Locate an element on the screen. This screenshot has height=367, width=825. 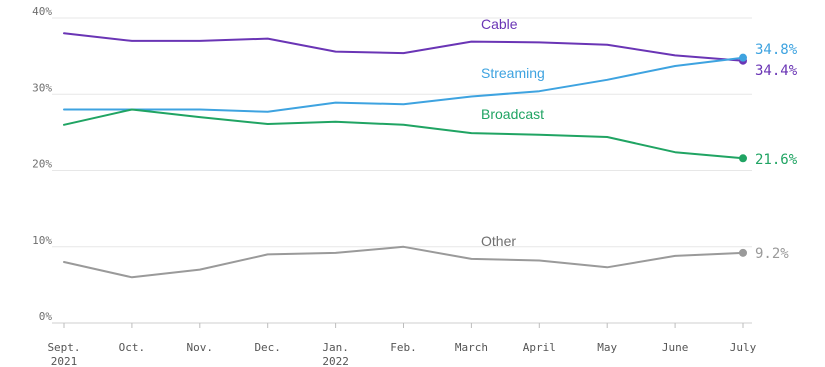
end-value-label-broadcast: 21.6% is located at coordinates (776, 160).